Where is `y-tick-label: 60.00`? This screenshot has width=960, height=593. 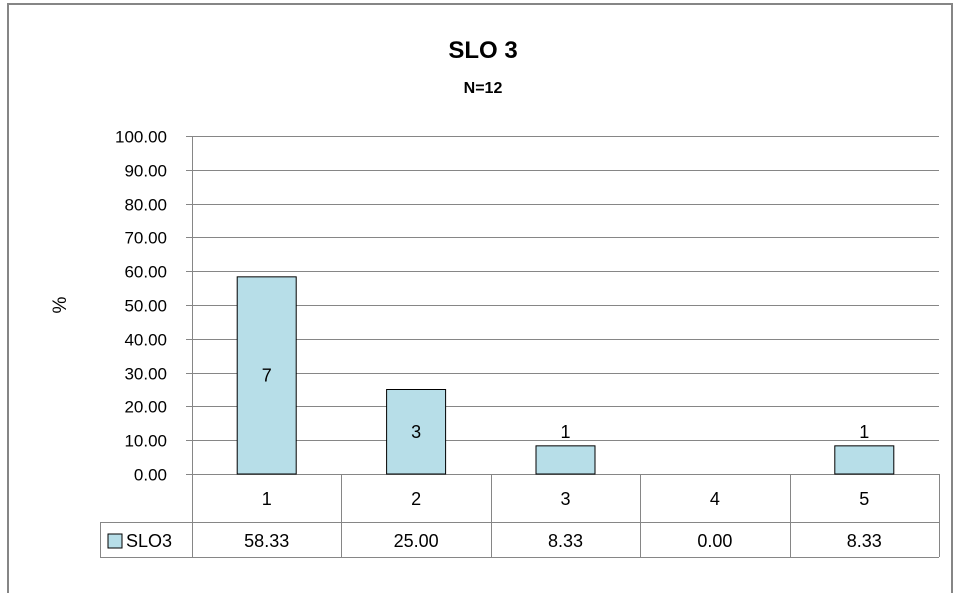
y-tick-label: 60.00 is located at coordinates (145, 272).